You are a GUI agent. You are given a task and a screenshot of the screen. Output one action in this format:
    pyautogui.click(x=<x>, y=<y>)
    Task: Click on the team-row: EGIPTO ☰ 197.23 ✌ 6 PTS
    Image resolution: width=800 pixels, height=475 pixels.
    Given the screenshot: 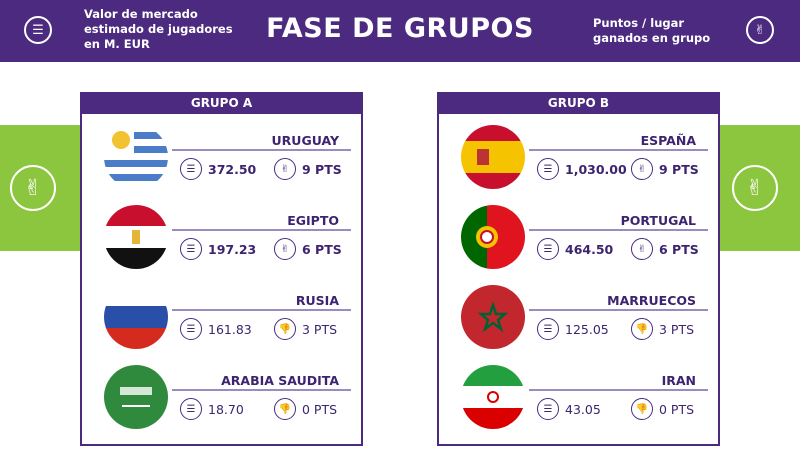 What is the action you would take?
    pyautogui.click(x=221, y=245)
    